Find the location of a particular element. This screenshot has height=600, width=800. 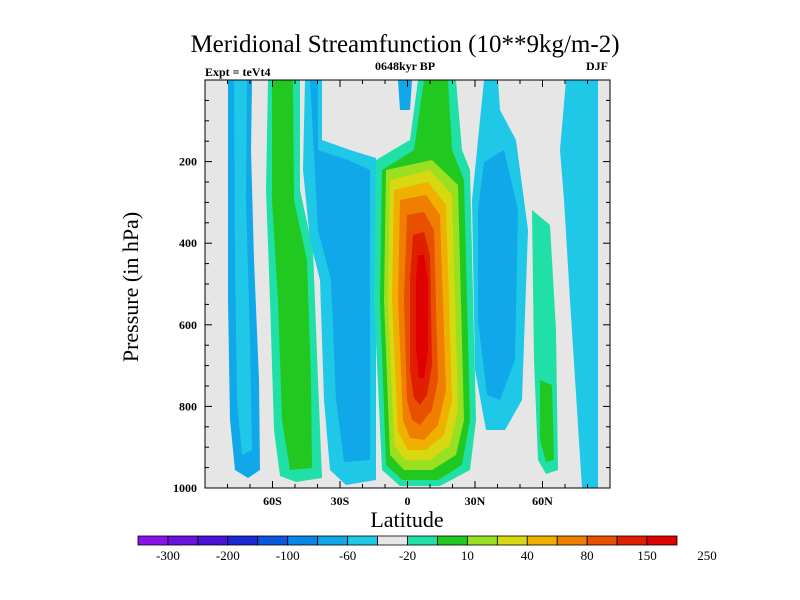

y-tick-label: 400 is located at coordinates (188, 243).